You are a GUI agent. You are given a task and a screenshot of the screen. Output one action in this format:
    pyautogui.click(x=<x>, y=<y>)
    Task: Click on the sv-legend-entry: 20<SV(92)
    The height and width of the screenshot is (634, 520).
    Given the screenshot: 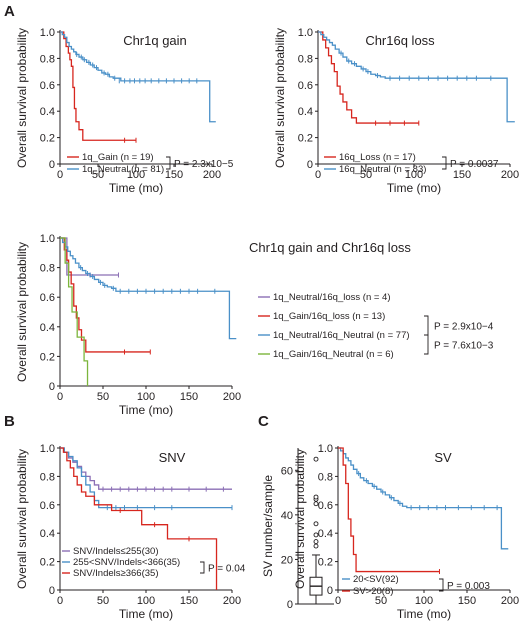 What is the action you would take?
    pyautogui.click(x=376, y=579)
    